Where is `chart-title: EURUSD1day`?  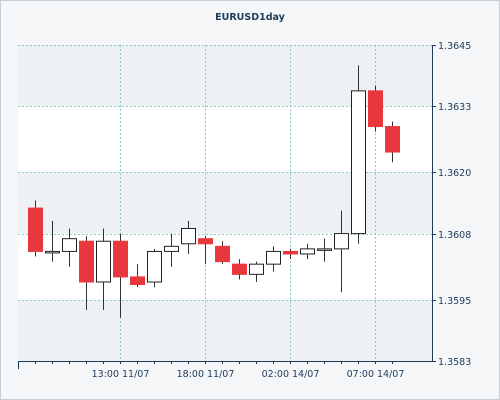
chart-title: EURUSD1day is located at coordinates (250, 17).